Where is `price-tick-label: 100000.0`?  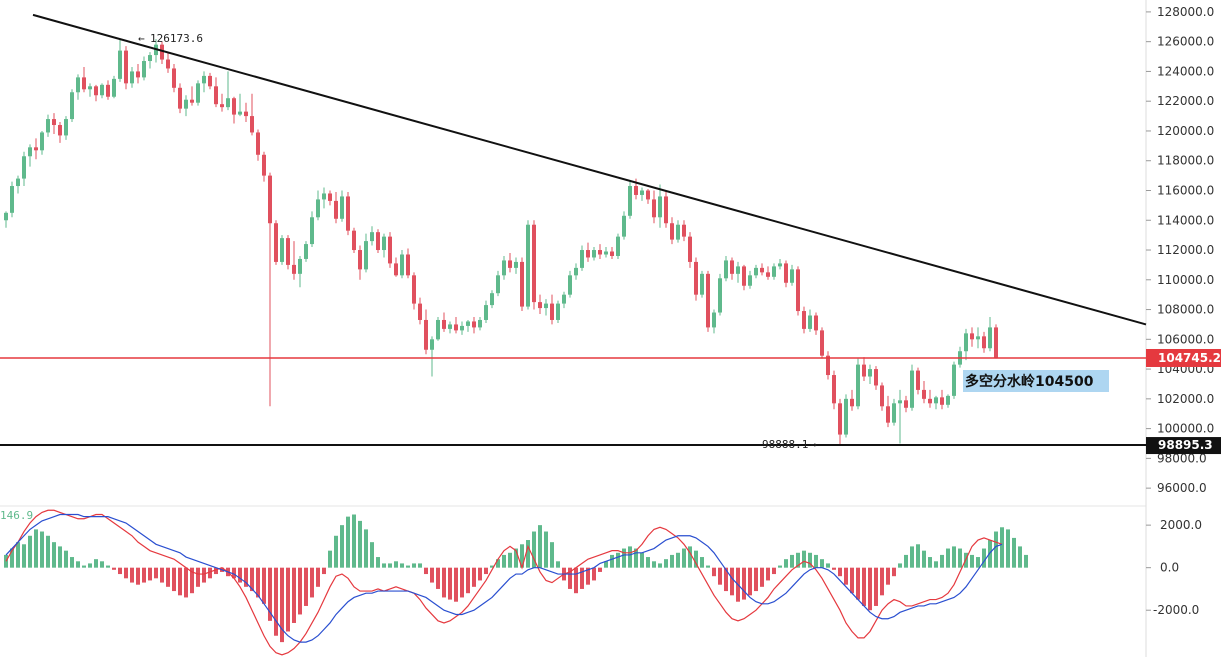 price-tick-label: 100000.0 is located at coordinates (1185, 429).